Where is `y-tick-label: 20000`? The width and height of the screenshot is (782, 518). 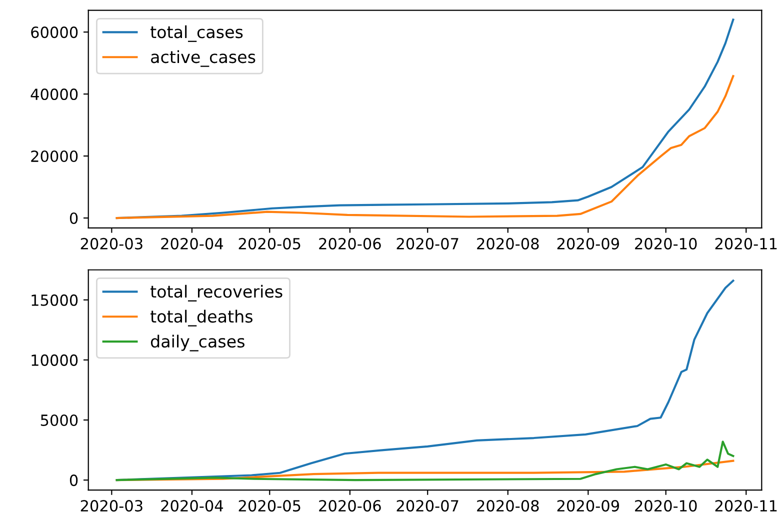 y-tick-label: 20000 is located at coordinates (54, 156).